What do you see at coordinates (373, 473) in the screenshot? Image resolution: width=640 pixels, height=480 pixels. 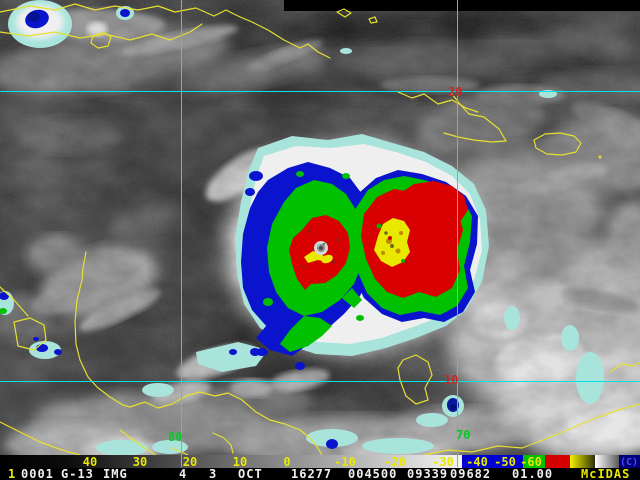 I see `image-time: 004500` at bounding box center [373, 473].